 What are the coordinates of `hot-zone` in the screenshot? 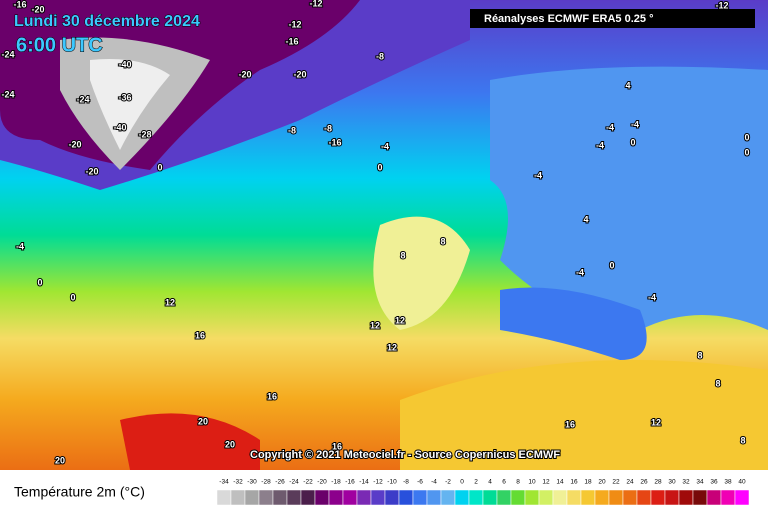 It's located at (190, 441).